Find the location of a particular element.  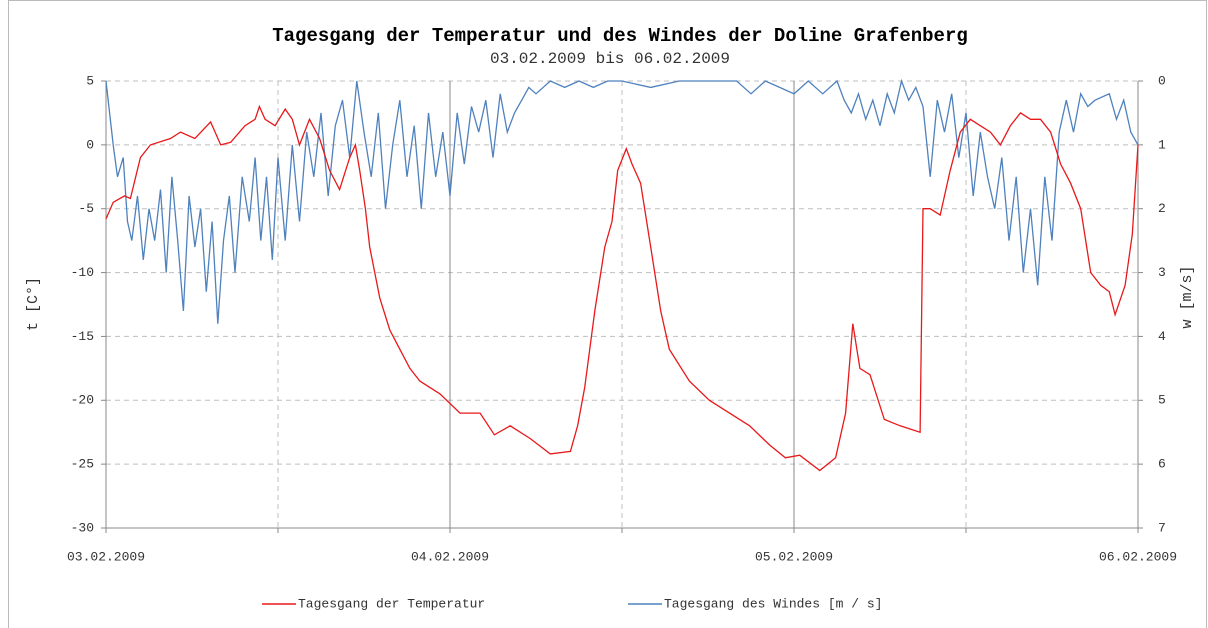

y-tick-label: -20 is located at coordinates (82, 400).